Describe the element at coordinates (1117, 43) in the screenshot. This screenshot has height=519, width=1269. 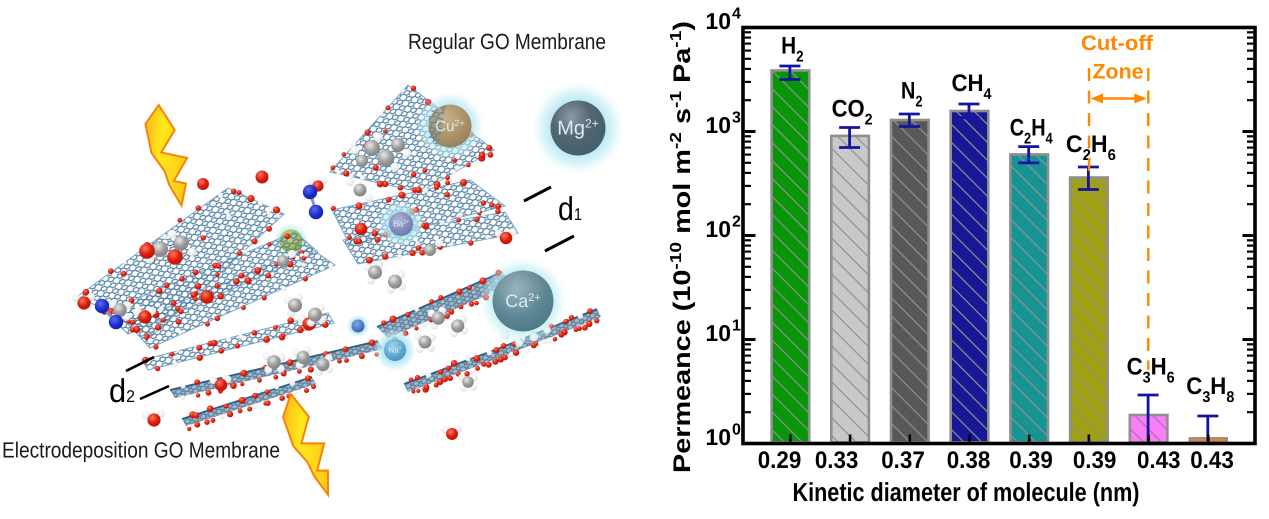
I see `svg-text: Cut-off` at that location.